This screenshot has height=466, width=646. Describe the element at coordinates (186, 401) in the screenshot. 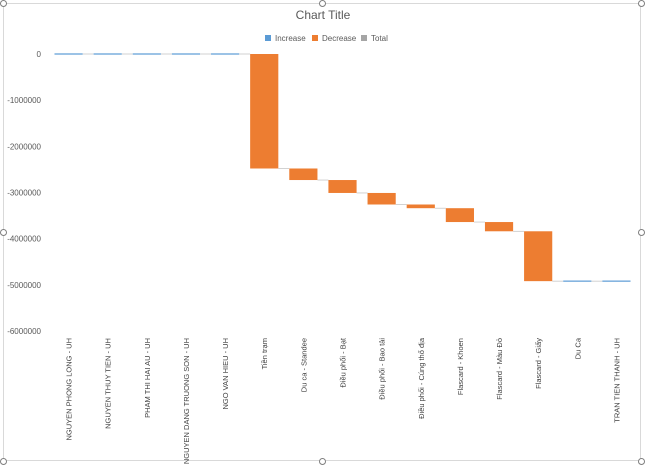

I see `x-category-label: NGUYEN DANG TRUONG SON - UH` at that location.